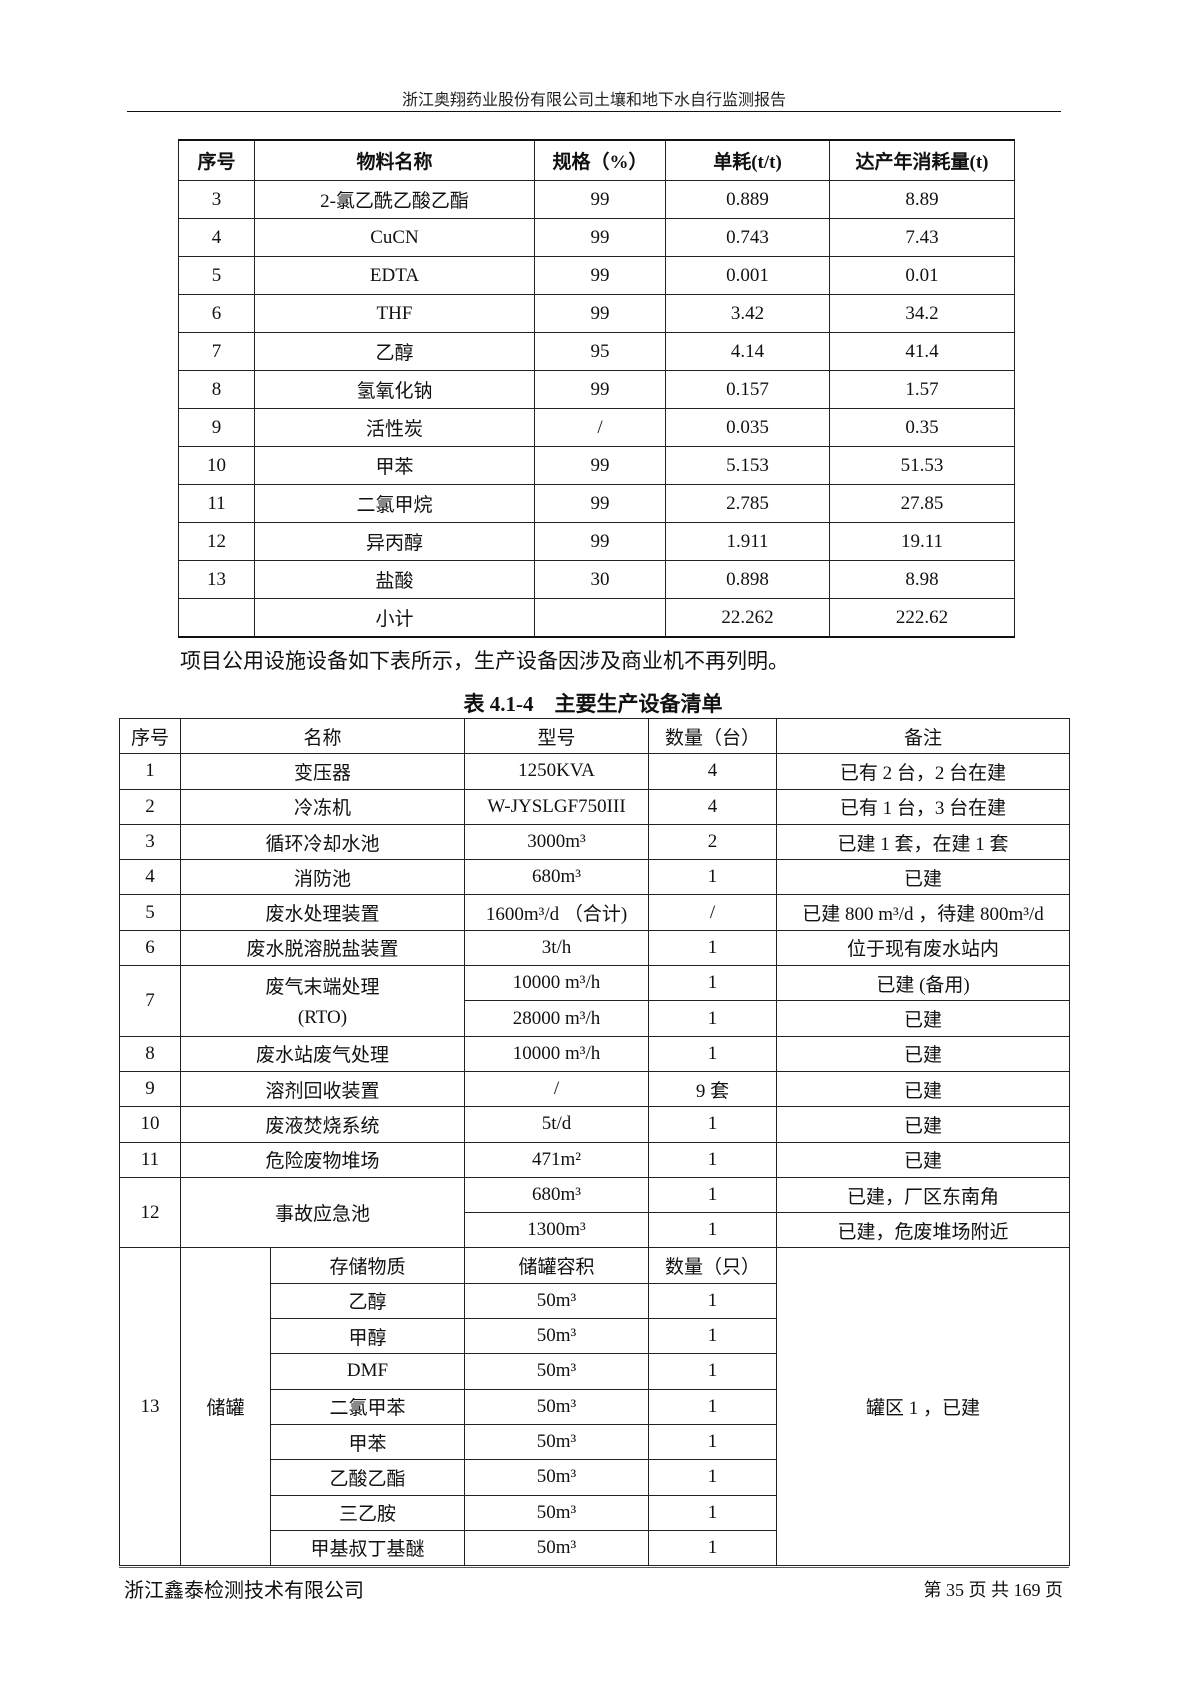 This screenshot has width=1199, height=1696. What do you see at coordinates (322, 877) in the screenshot?
I see `equipment-name: 消防池` at bounding box center [322, 877].